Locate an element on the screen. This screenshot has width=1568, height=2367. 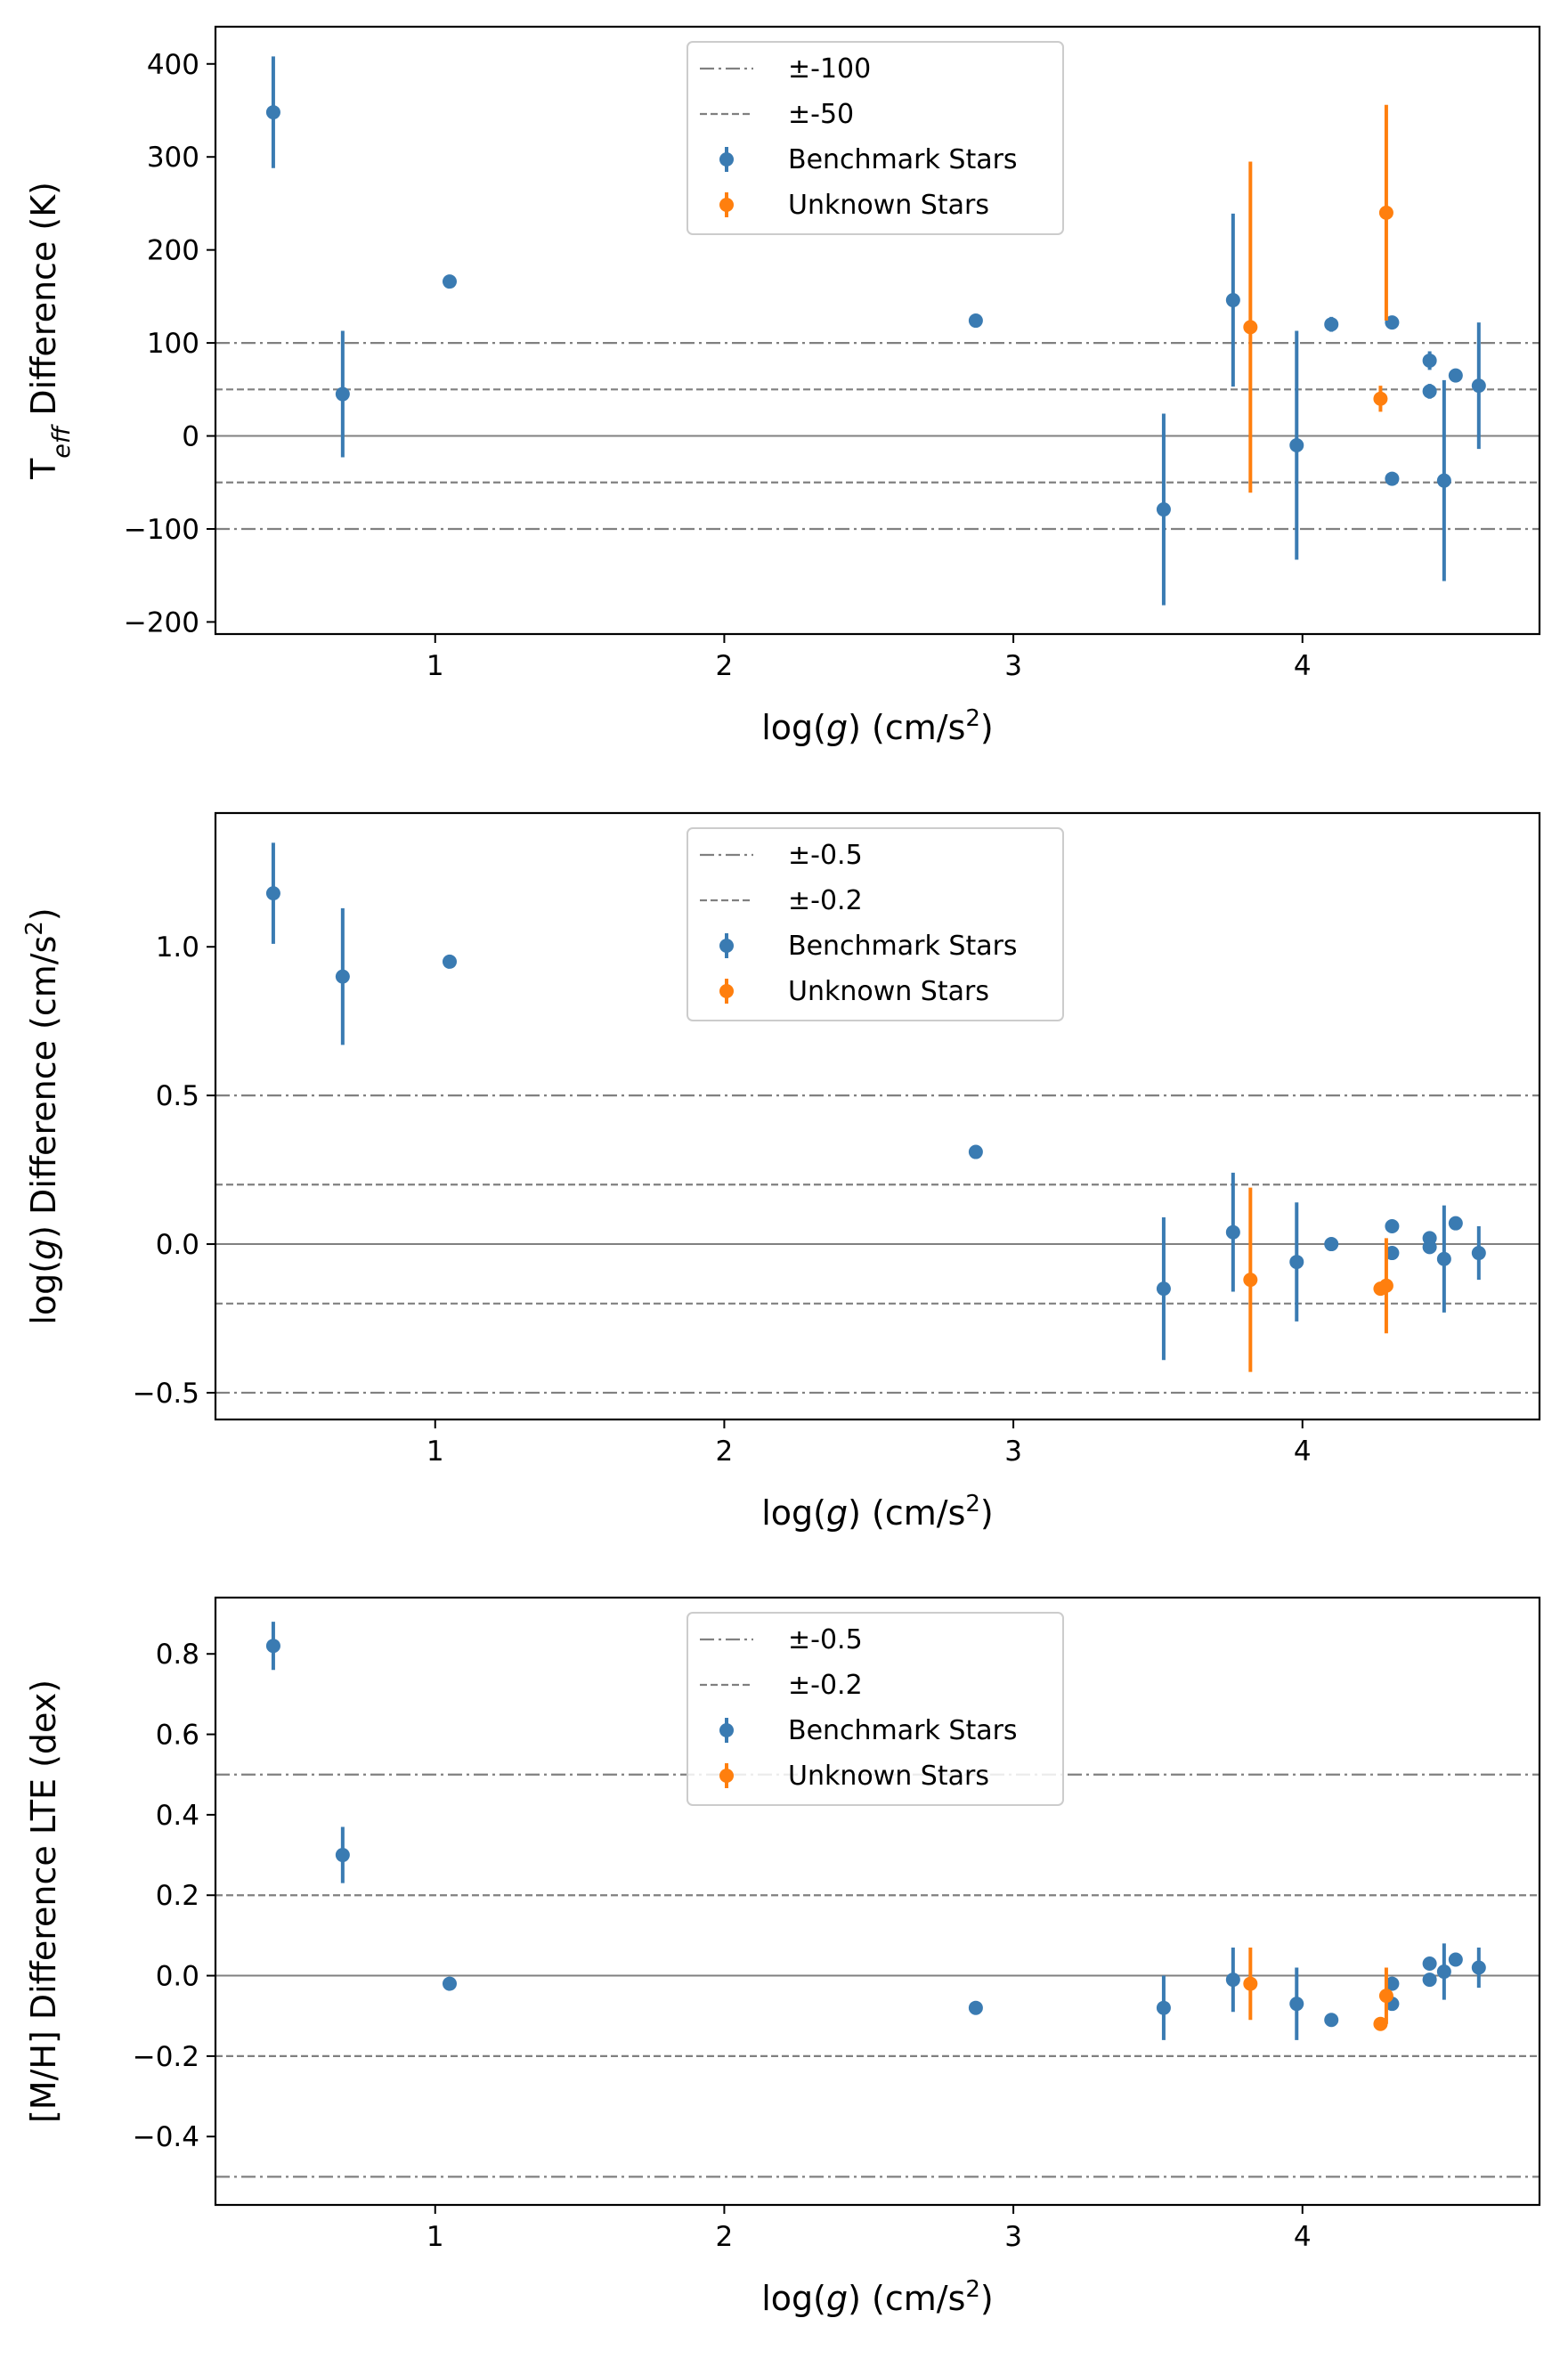
y-tick-label: 0.8 is located at coordinates (177, 1655).